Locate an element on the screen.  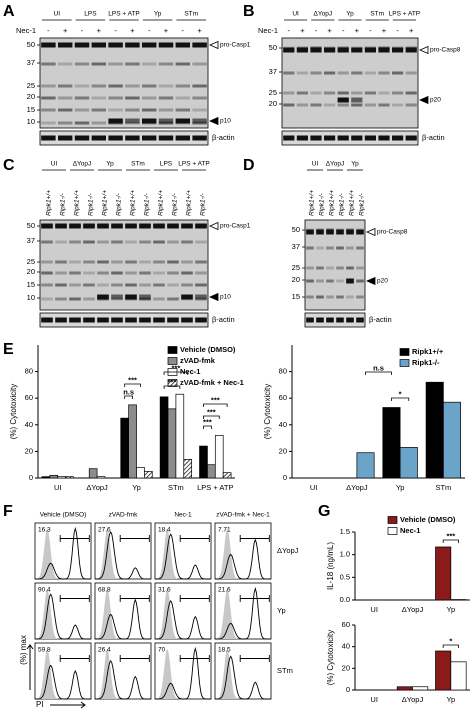
x-tick-label: Yp is located at coordinates (451, 699).